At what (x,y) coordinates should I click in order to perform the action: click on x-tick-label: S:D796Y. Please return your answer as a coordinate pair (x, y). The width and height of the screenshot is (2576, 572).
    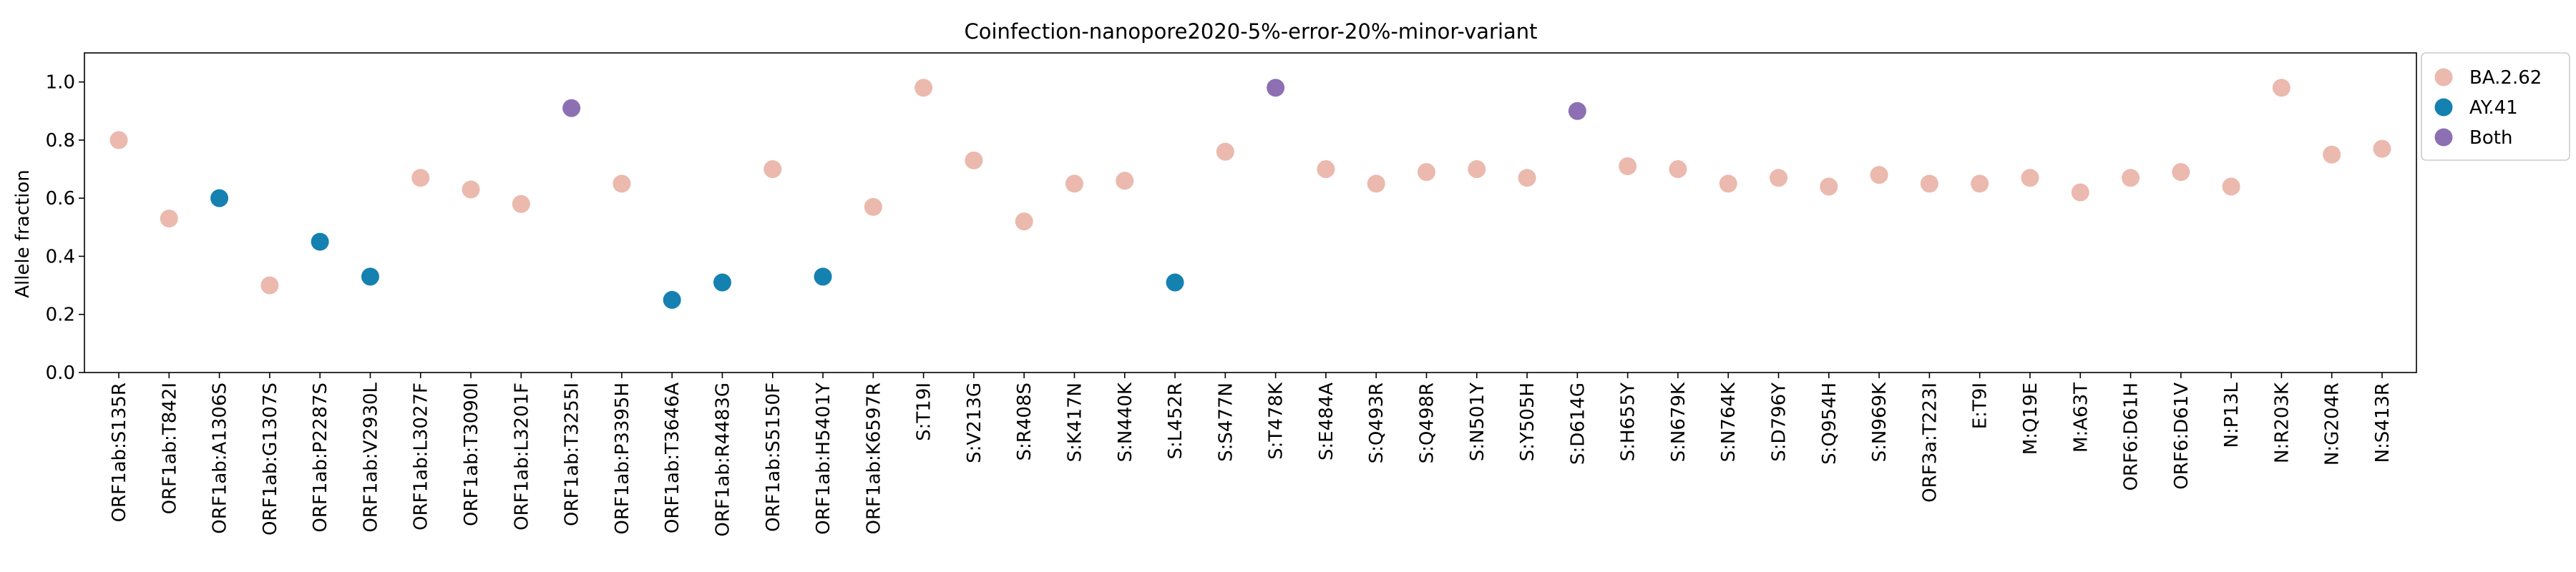
    Looking at the image, I should click on (1779, 422).